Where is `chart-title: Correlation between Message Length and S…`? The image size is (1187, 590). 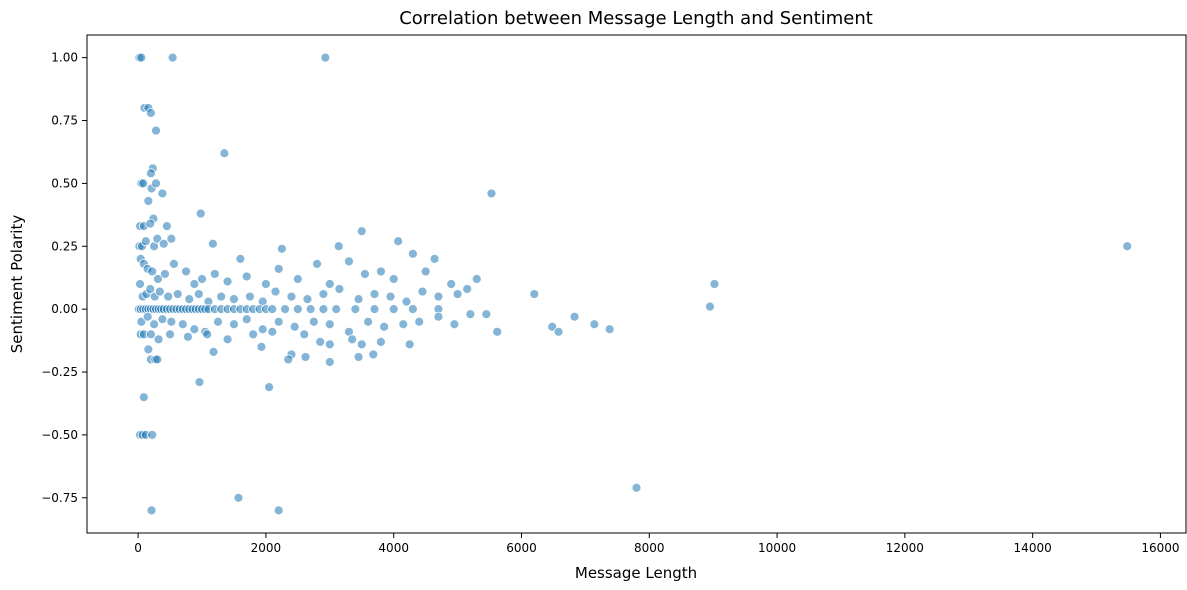 chart-title: Correlation between Message Length and S… is located at coordinates (636, 18).